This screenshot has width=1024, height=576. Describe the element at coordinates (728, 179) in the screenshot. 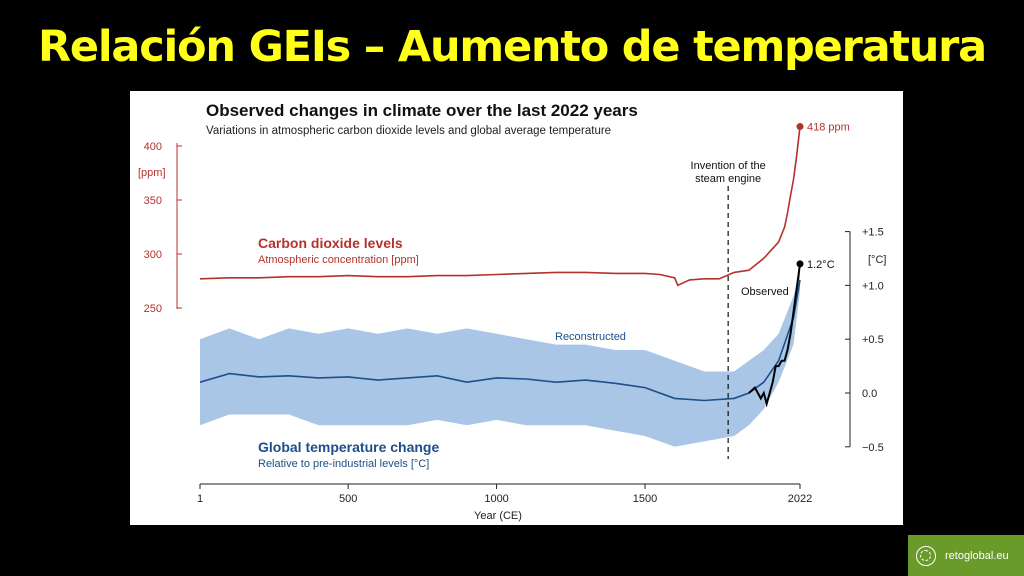

I see `steam-engine-label: steam engine` at that location.